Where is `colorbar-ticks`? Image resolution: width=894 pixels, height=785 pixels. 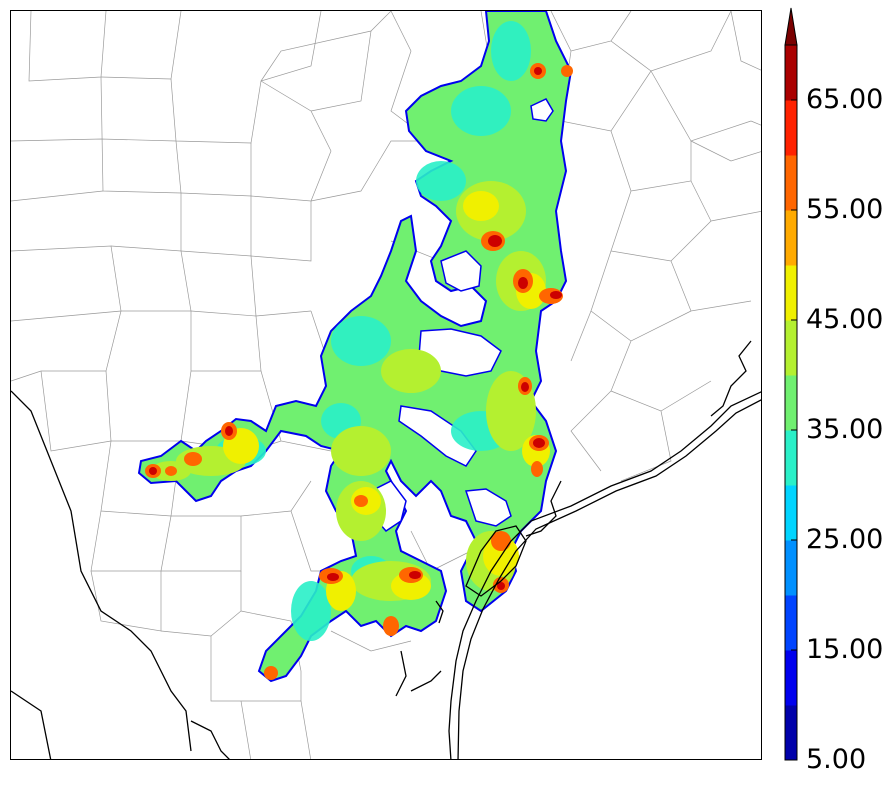 colorbar-ticks is located at coordinates (794, 430).